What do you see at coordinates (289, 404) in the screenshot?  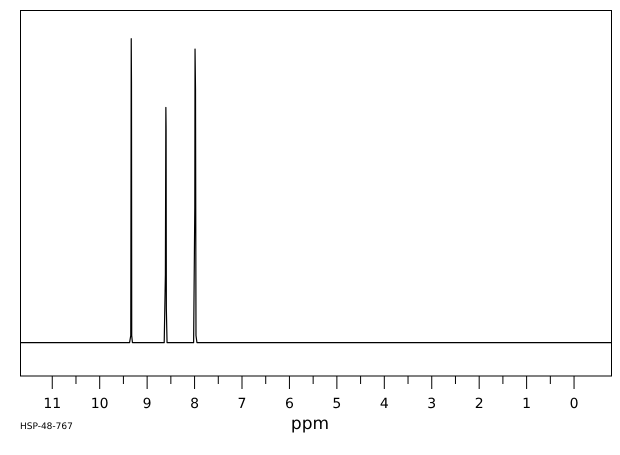 I see `x-tick-label: 6` at bounding box center [289, 404].